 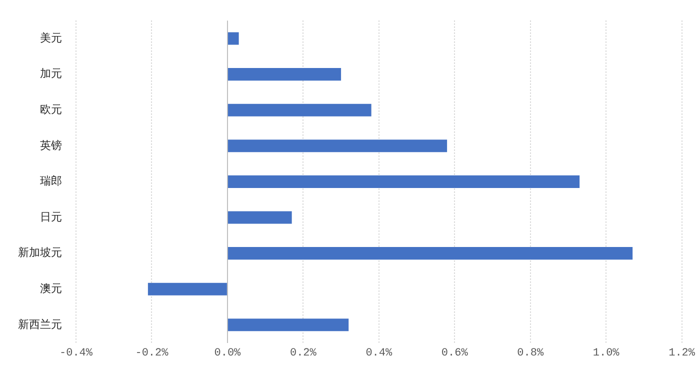 I want to click on y-tick-label: 新西兰元, so click(x=40, y=324).